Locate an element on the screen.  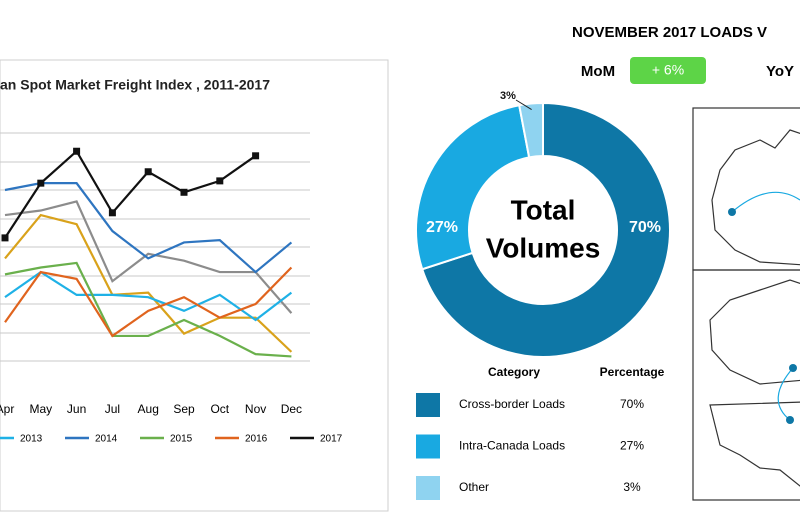
mom-label: MoM is located at coordinates (598, 71).